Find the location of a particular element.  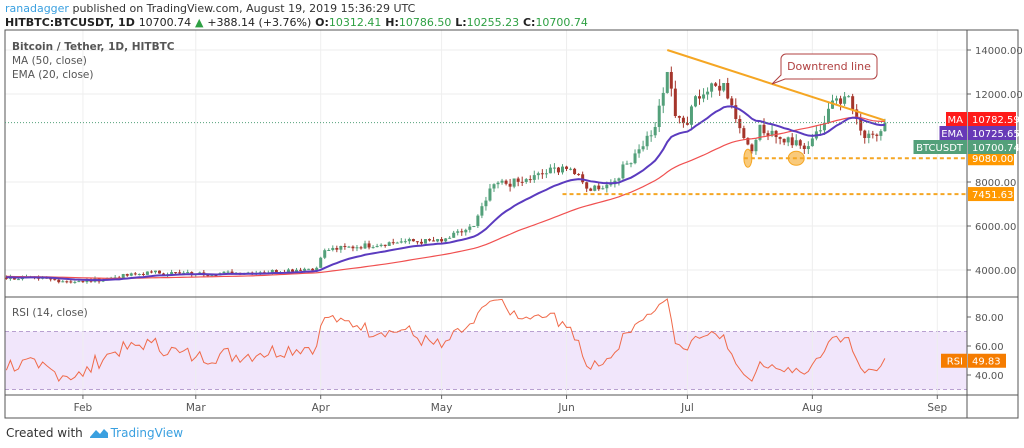

annotation-text: Downtrend line is located at coordinates (829, 66).